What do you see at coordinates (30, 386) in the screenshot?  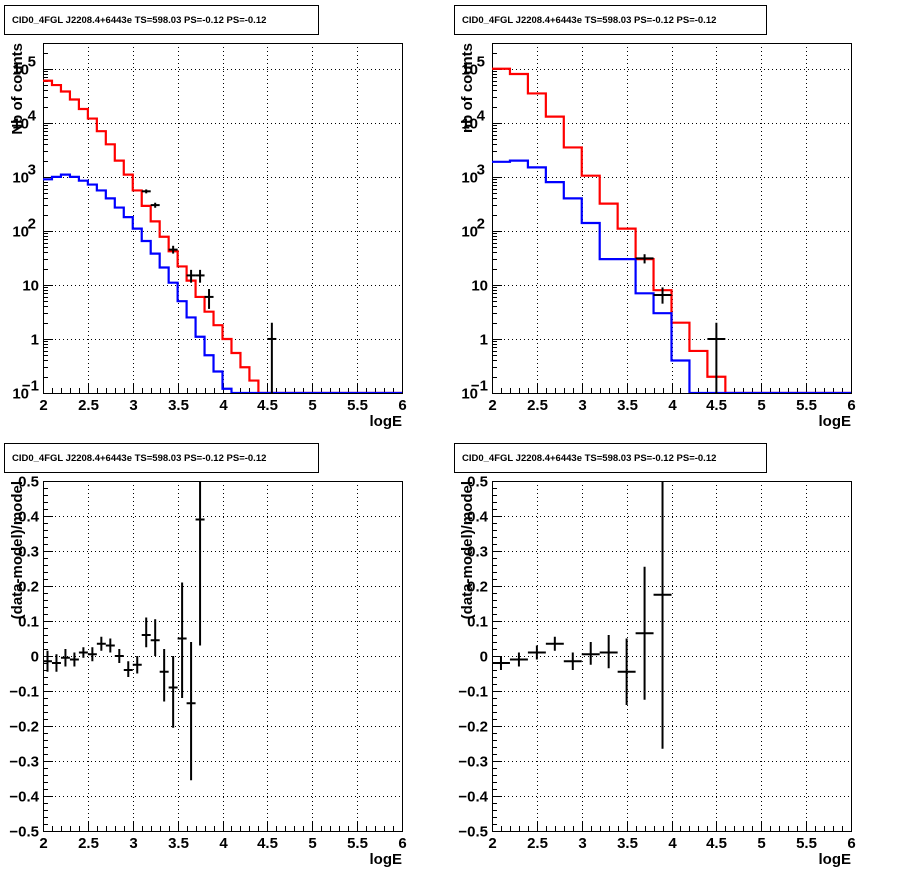 I see `y-tick-exponent: −1` at bounding box center [30, 386].